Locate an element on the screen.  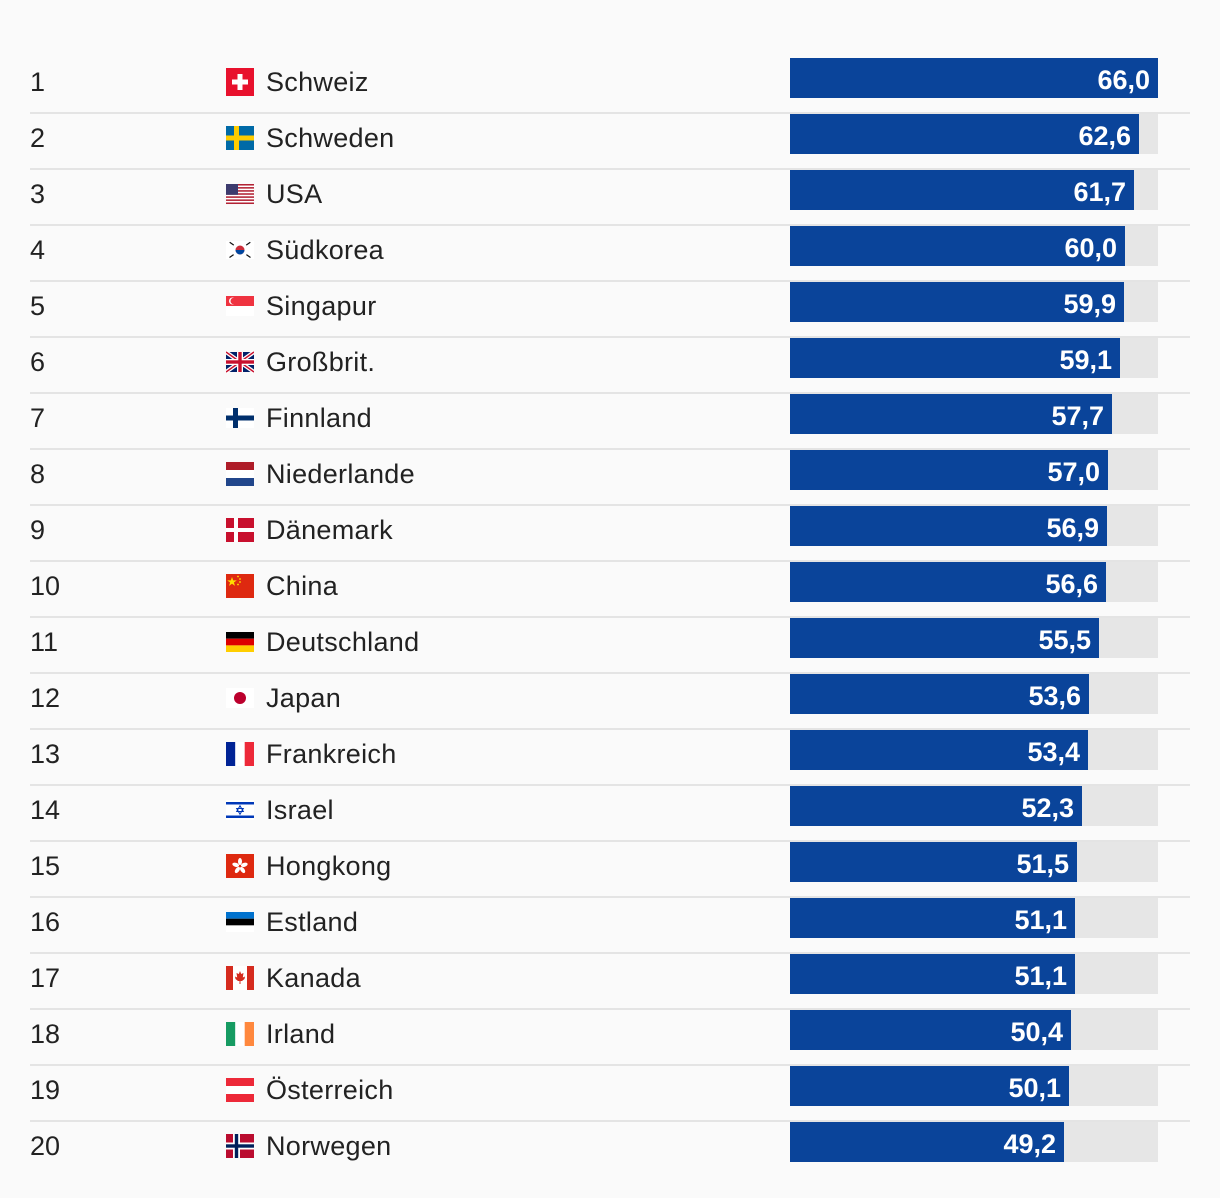
rank-label: 9 is located at coordinates (38, 530).